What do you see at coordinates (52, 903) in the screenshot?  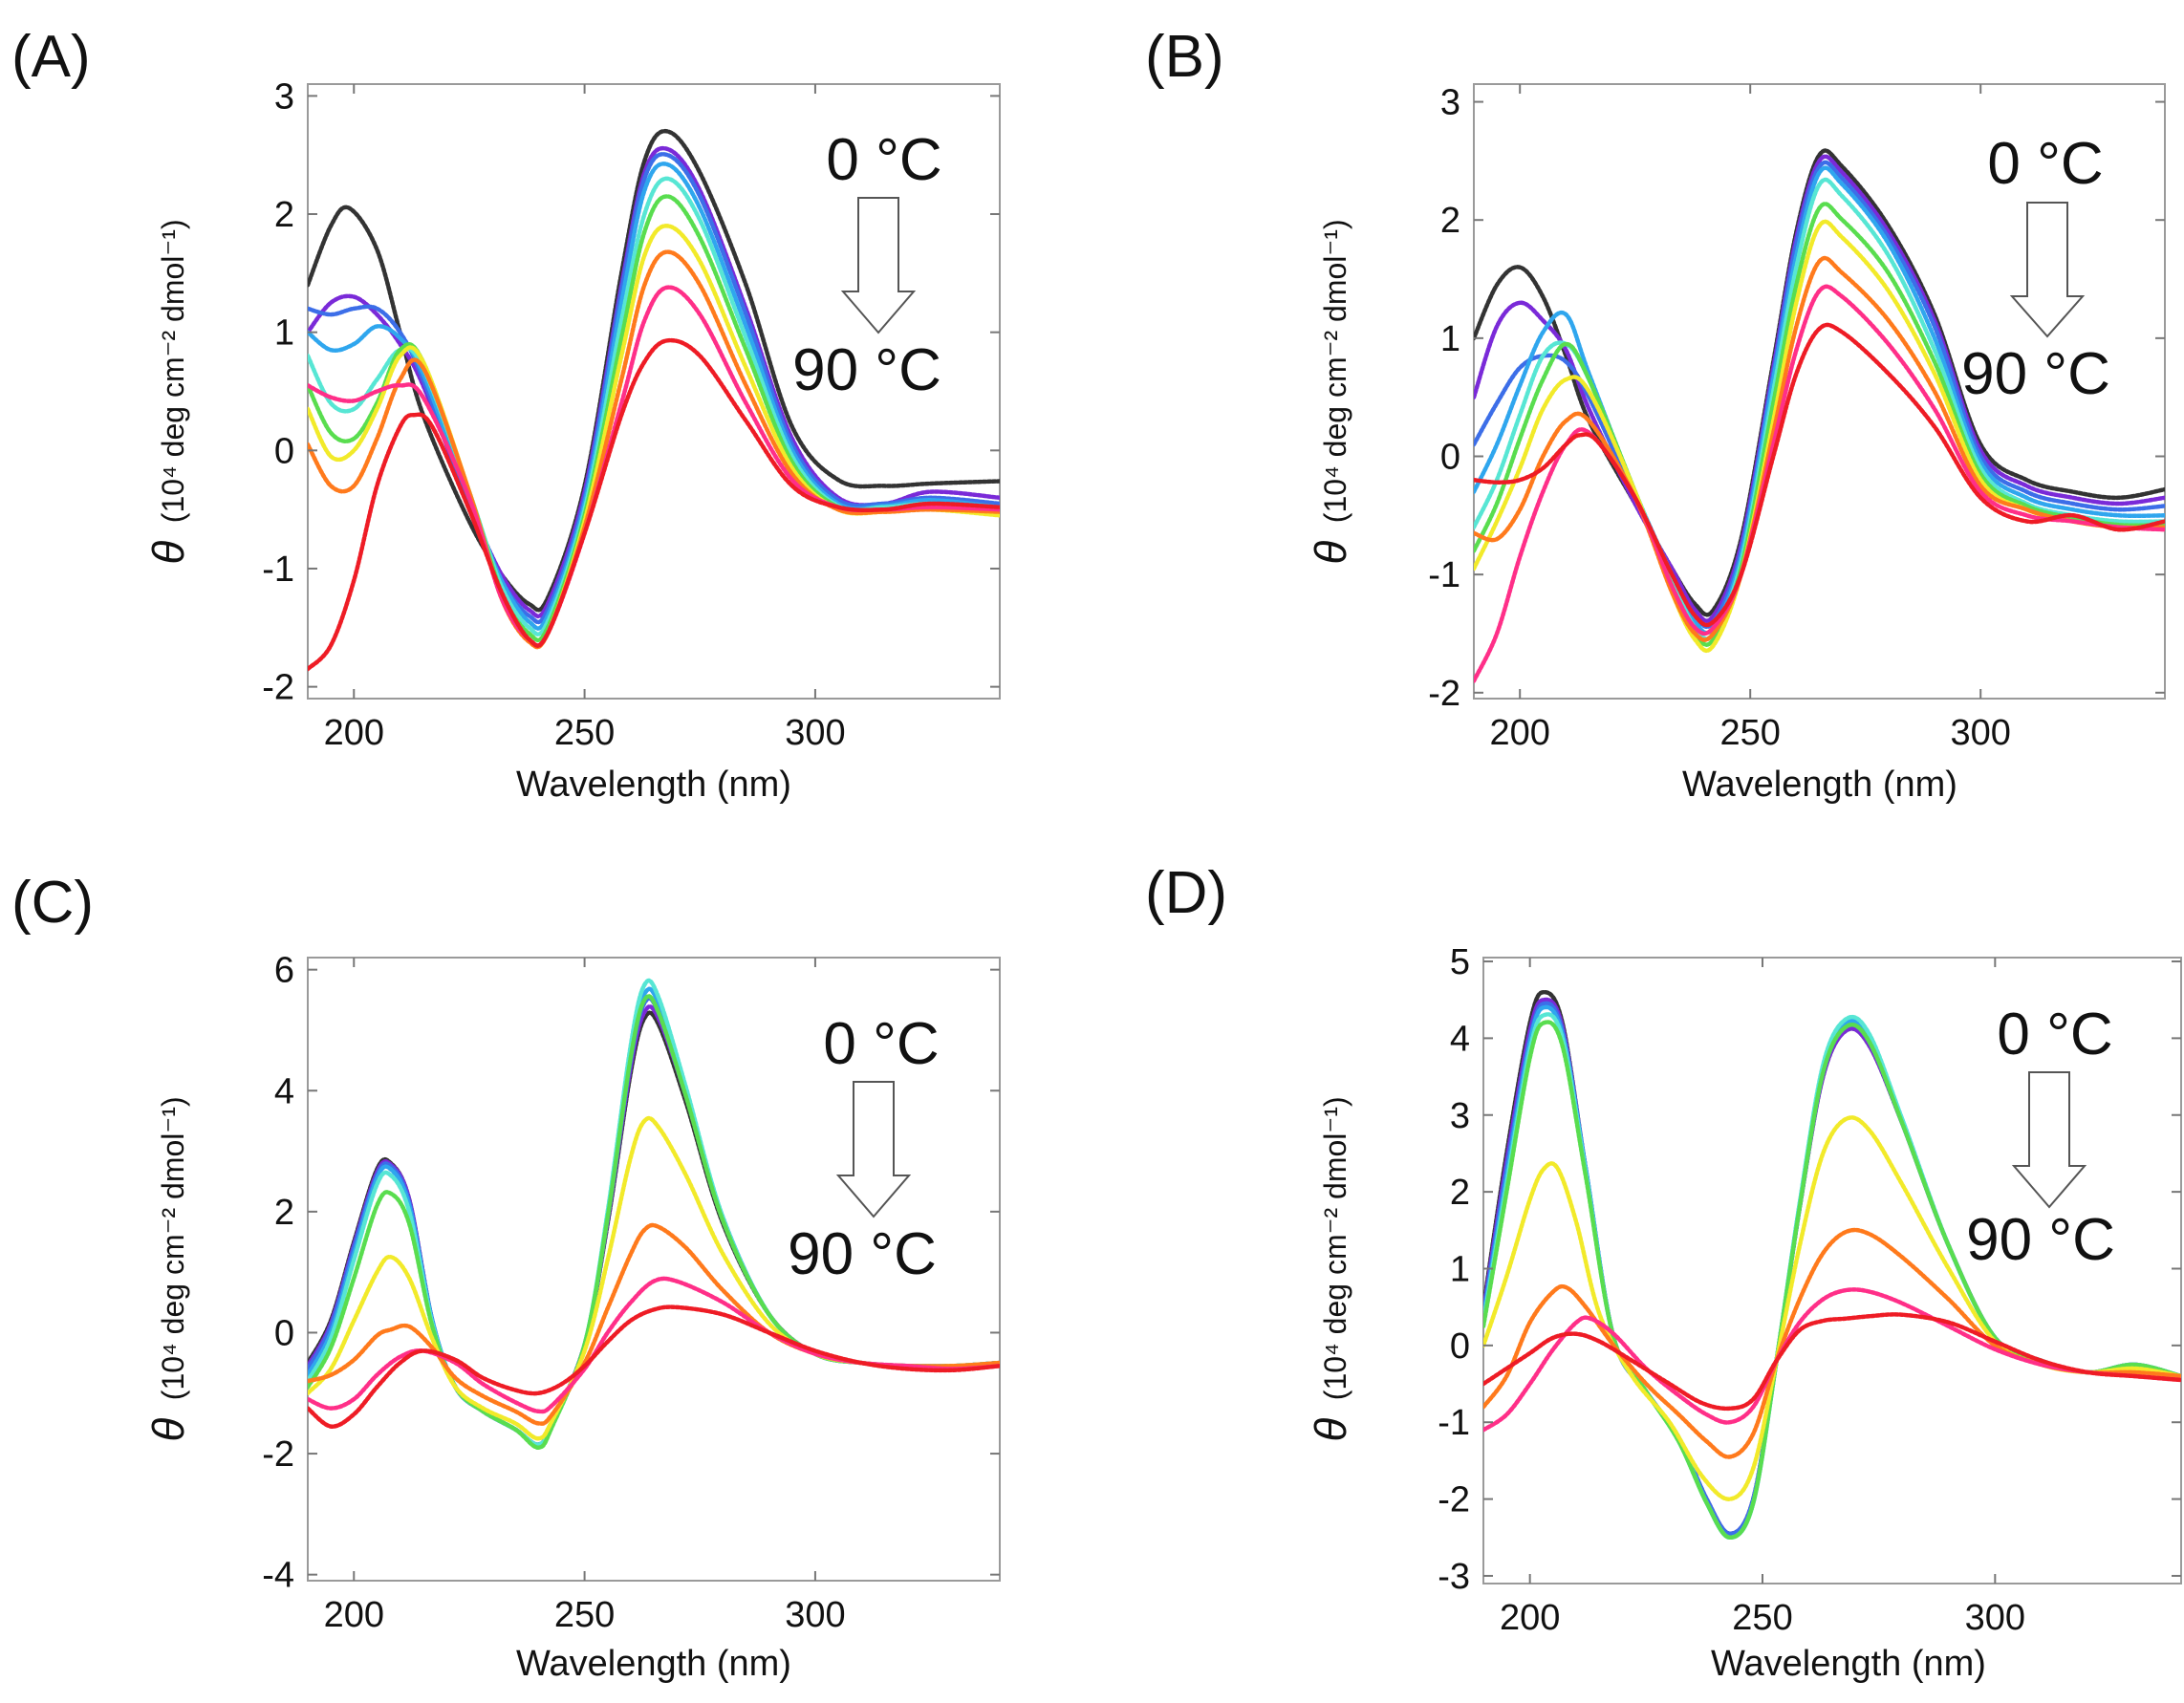 I see `panel-label: (C)` at bounding box center [52, 903].